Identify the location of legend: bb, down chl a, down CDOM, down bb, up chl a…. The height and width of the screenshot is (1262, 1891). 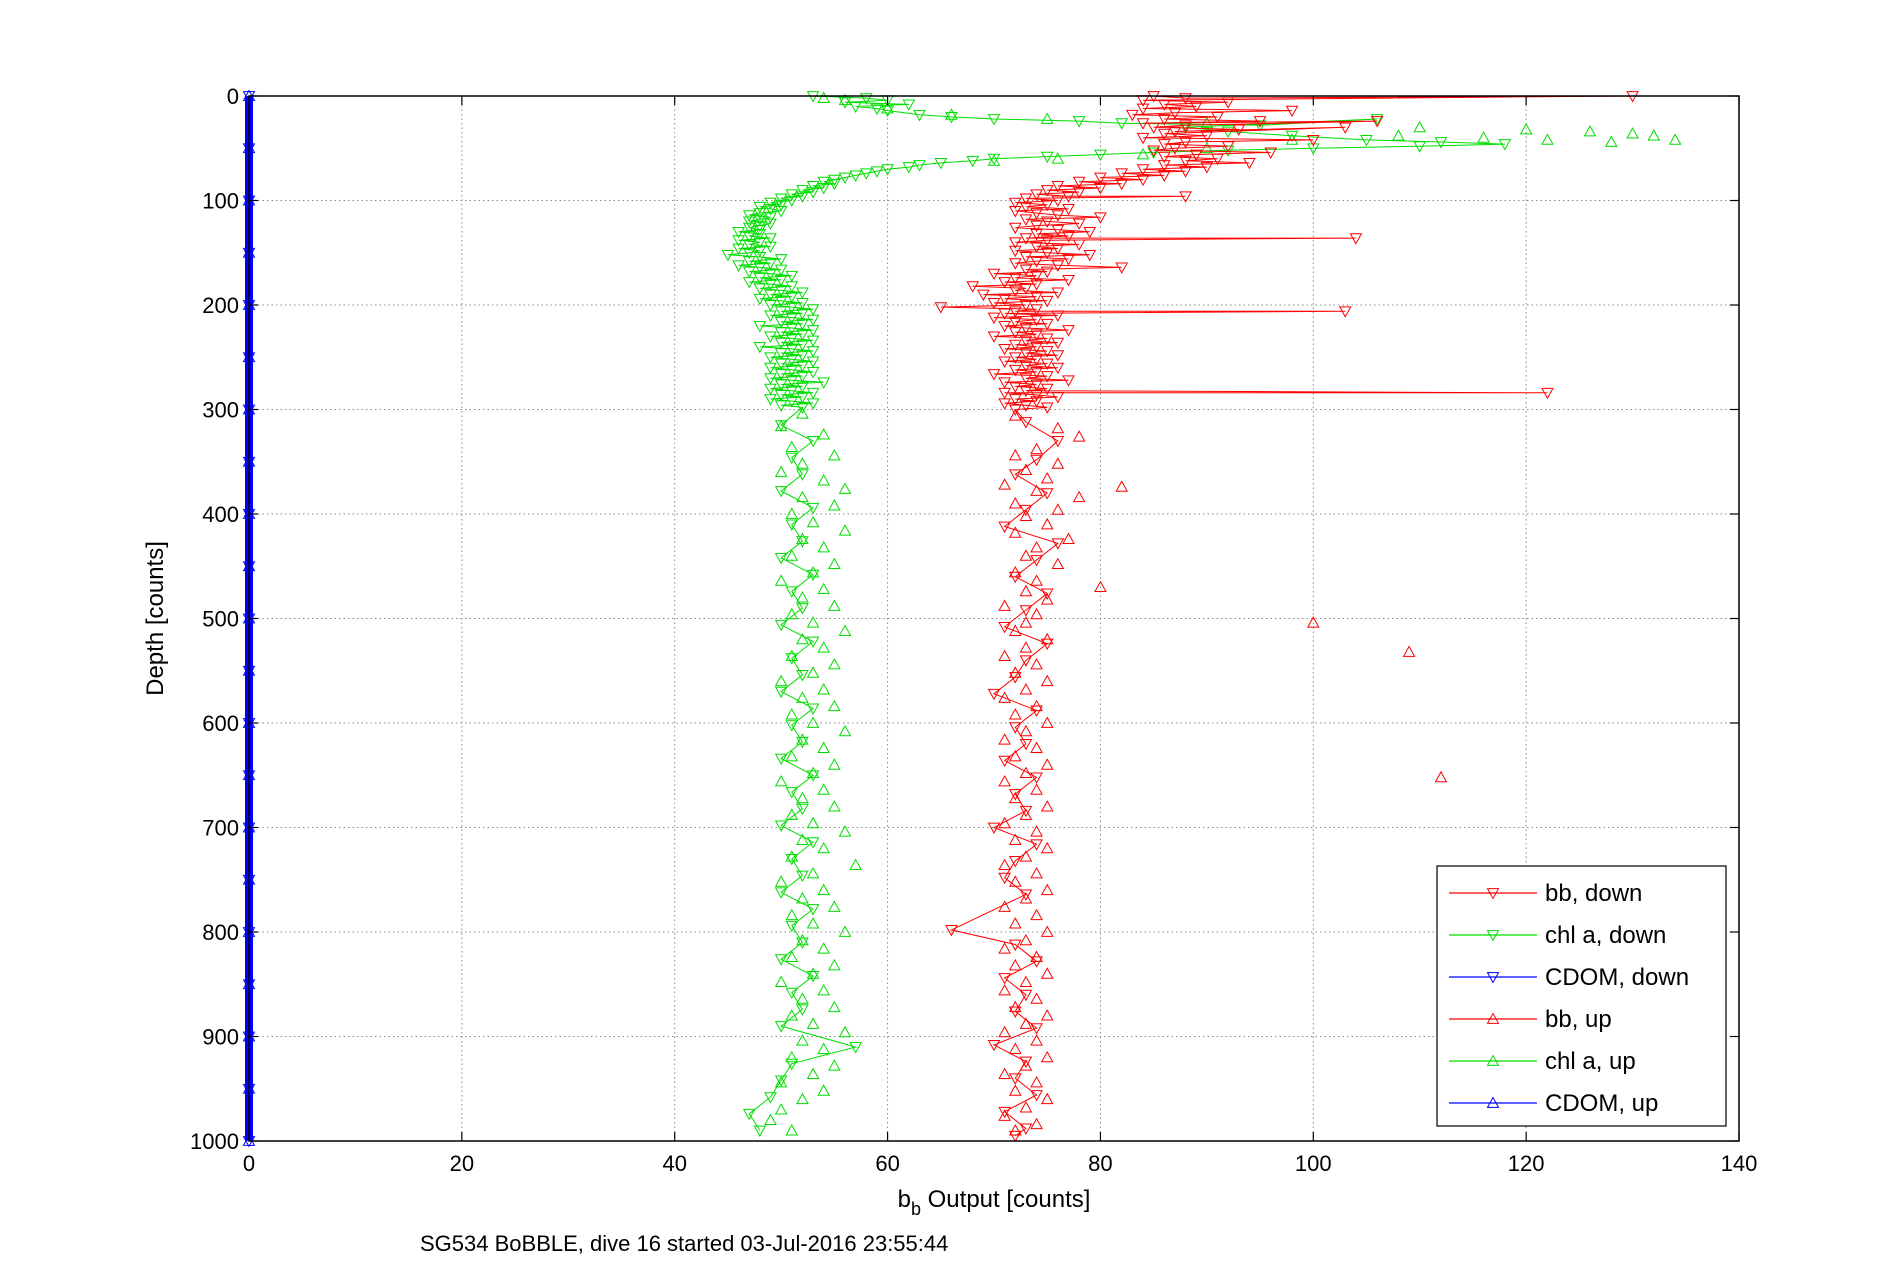
(1581, 996).